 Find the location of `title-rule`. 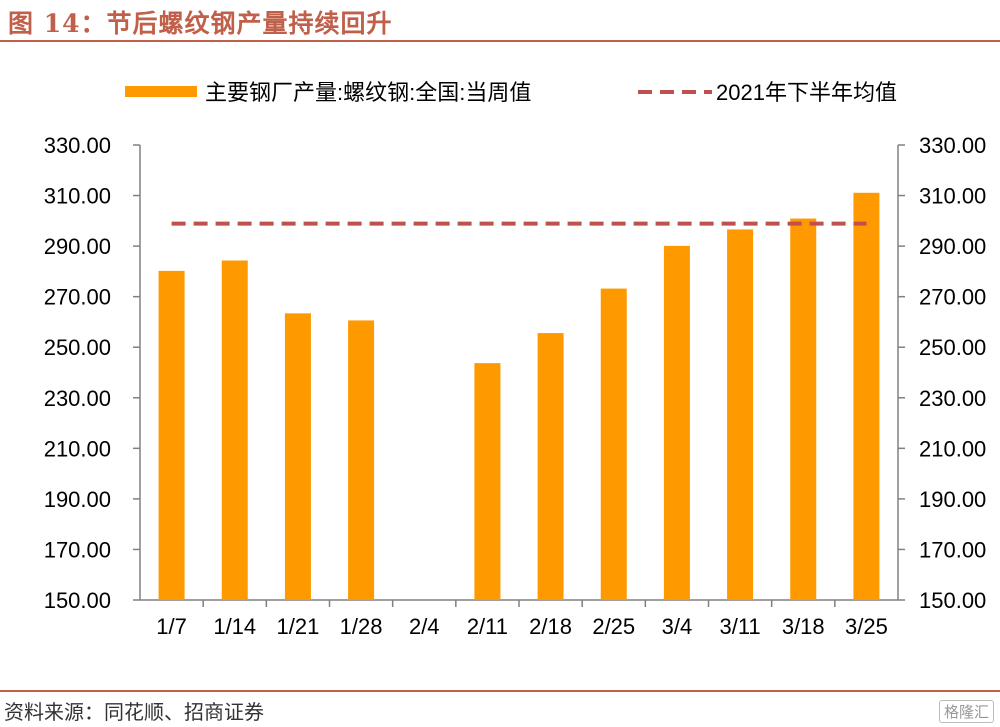

title-rule is located at coordinates (500, 41).